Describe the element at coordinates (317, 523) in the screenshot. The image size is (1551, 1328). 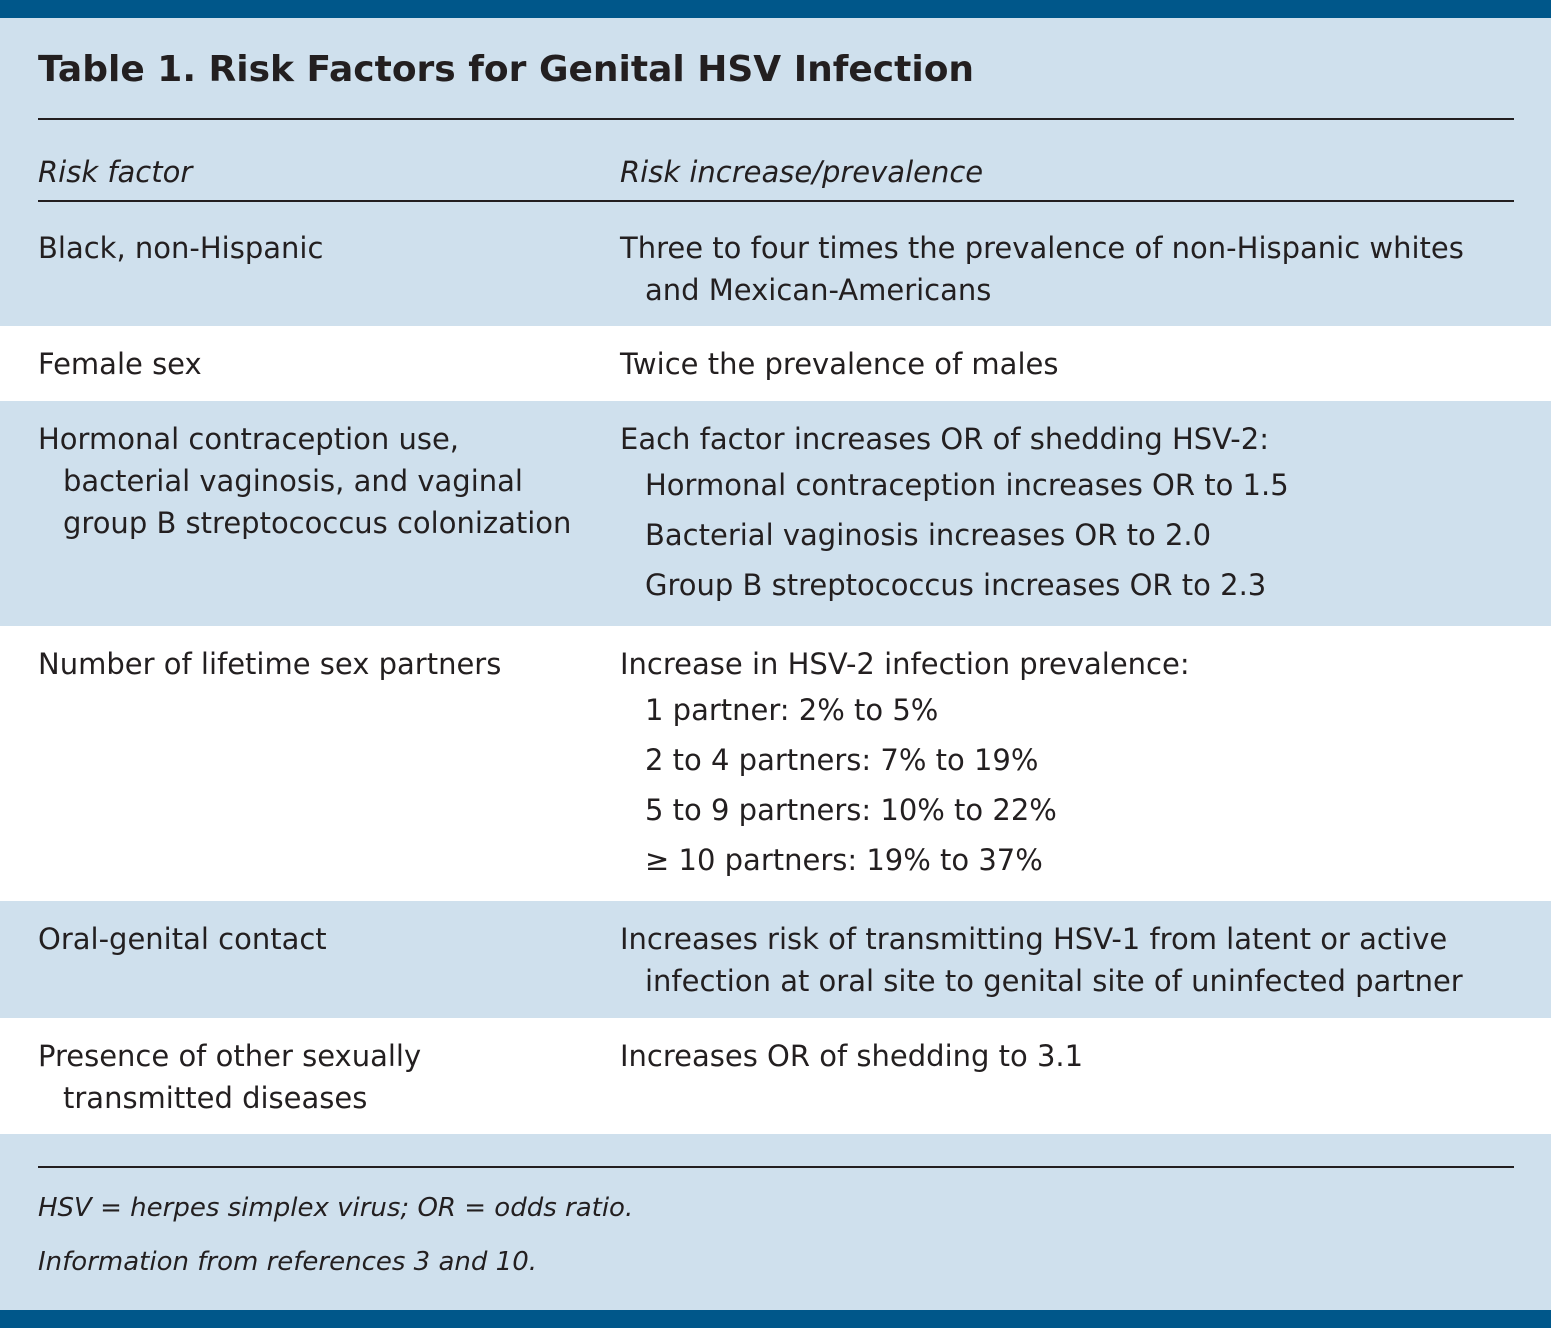
I see `factor-line: group B streptococcus colonization` at that location.